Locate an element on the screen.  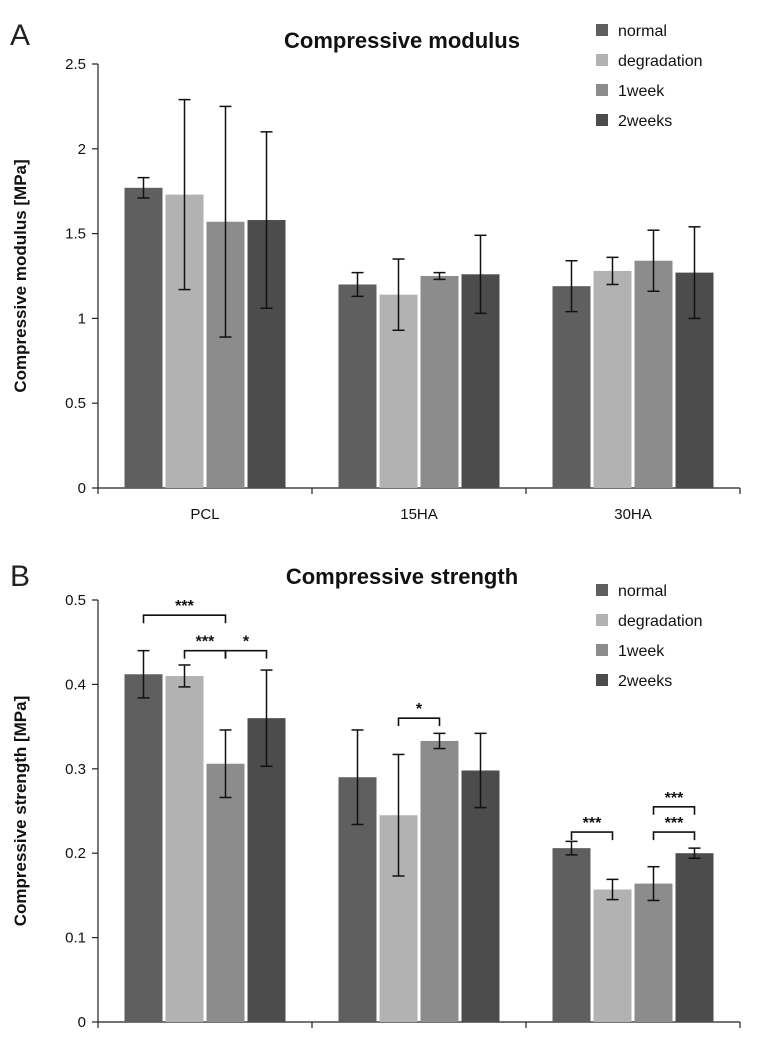
y-tick-label: 1.5 is located at coordinates (75, 234).